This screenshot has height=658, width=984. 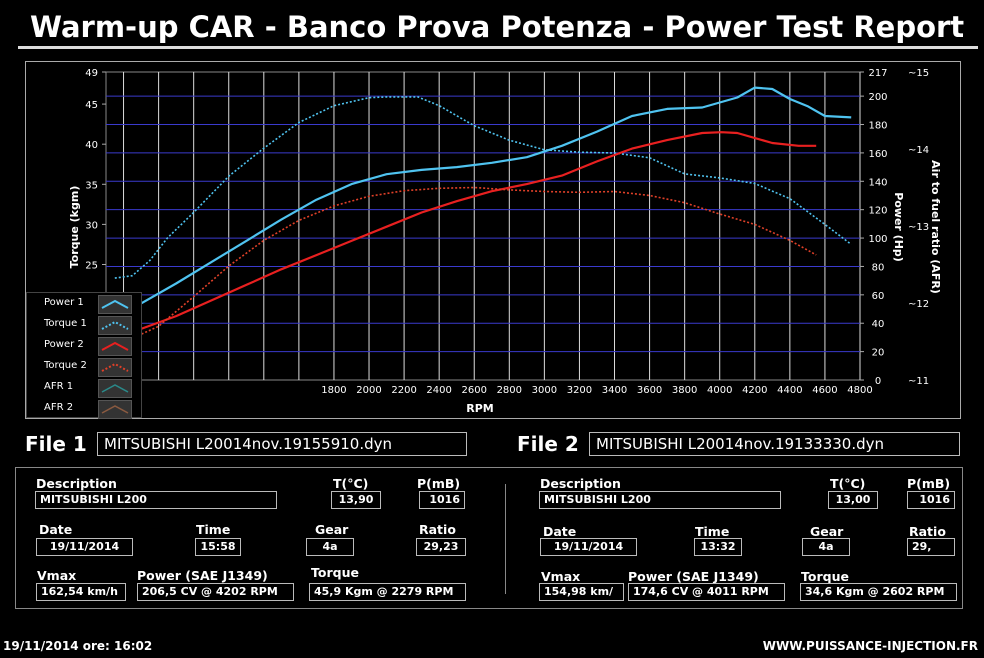 What do you see at coordinates (505, 539) in the screenshot?
I see `panel-divider` at bounding box center [505, 539].